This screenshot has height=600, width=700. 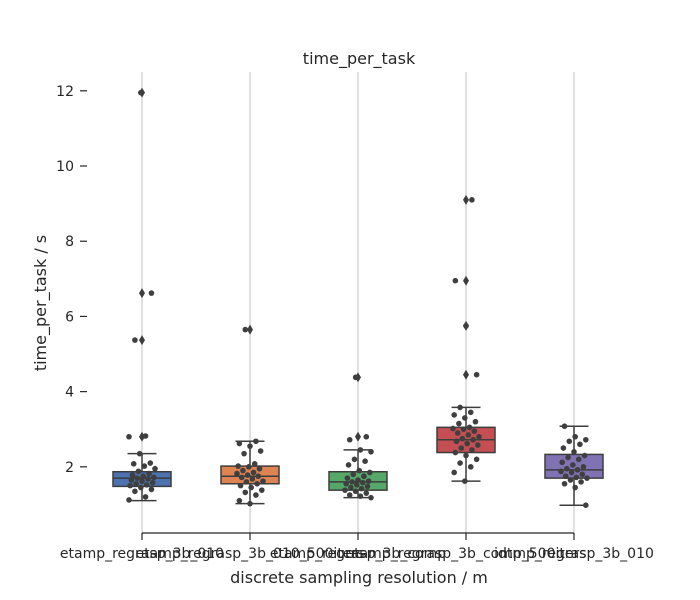 What do you see at coordinates (359, 577) in the screenshot?
I see `x-axis-label: discrete sampling resolution / m` at bounding box center [359, 577].